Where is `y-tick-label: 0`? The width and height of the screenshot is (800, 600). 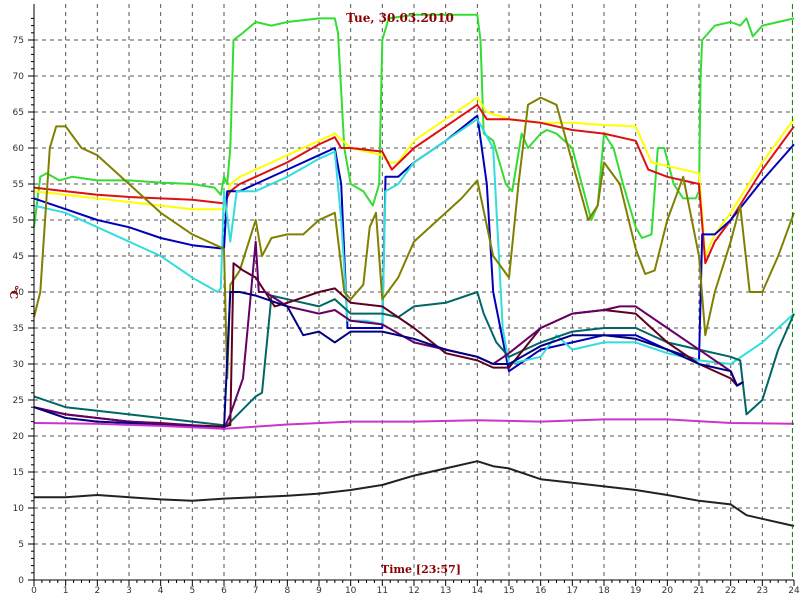 y-tick-label: 0 is located at coordinates (21, 581).